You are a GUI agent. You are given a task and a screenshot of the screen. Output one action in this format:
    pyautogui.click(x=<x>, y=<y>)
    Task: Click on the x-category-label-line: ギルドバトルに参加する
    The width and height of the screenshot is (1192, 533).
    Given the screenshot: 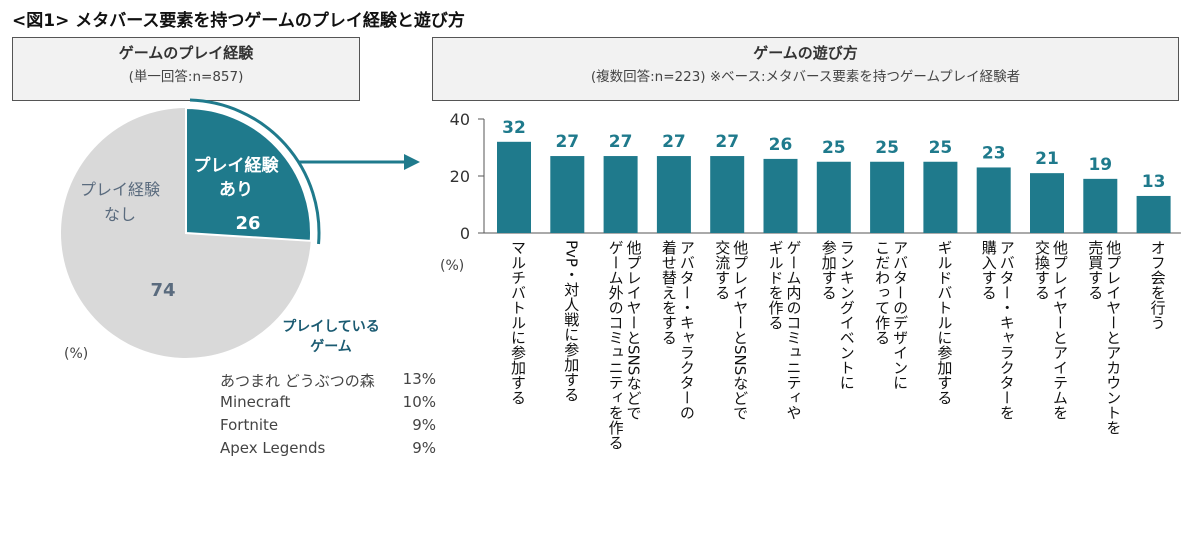 What is the action you would take?
    pyautogui.click(x=944, y=322)
    